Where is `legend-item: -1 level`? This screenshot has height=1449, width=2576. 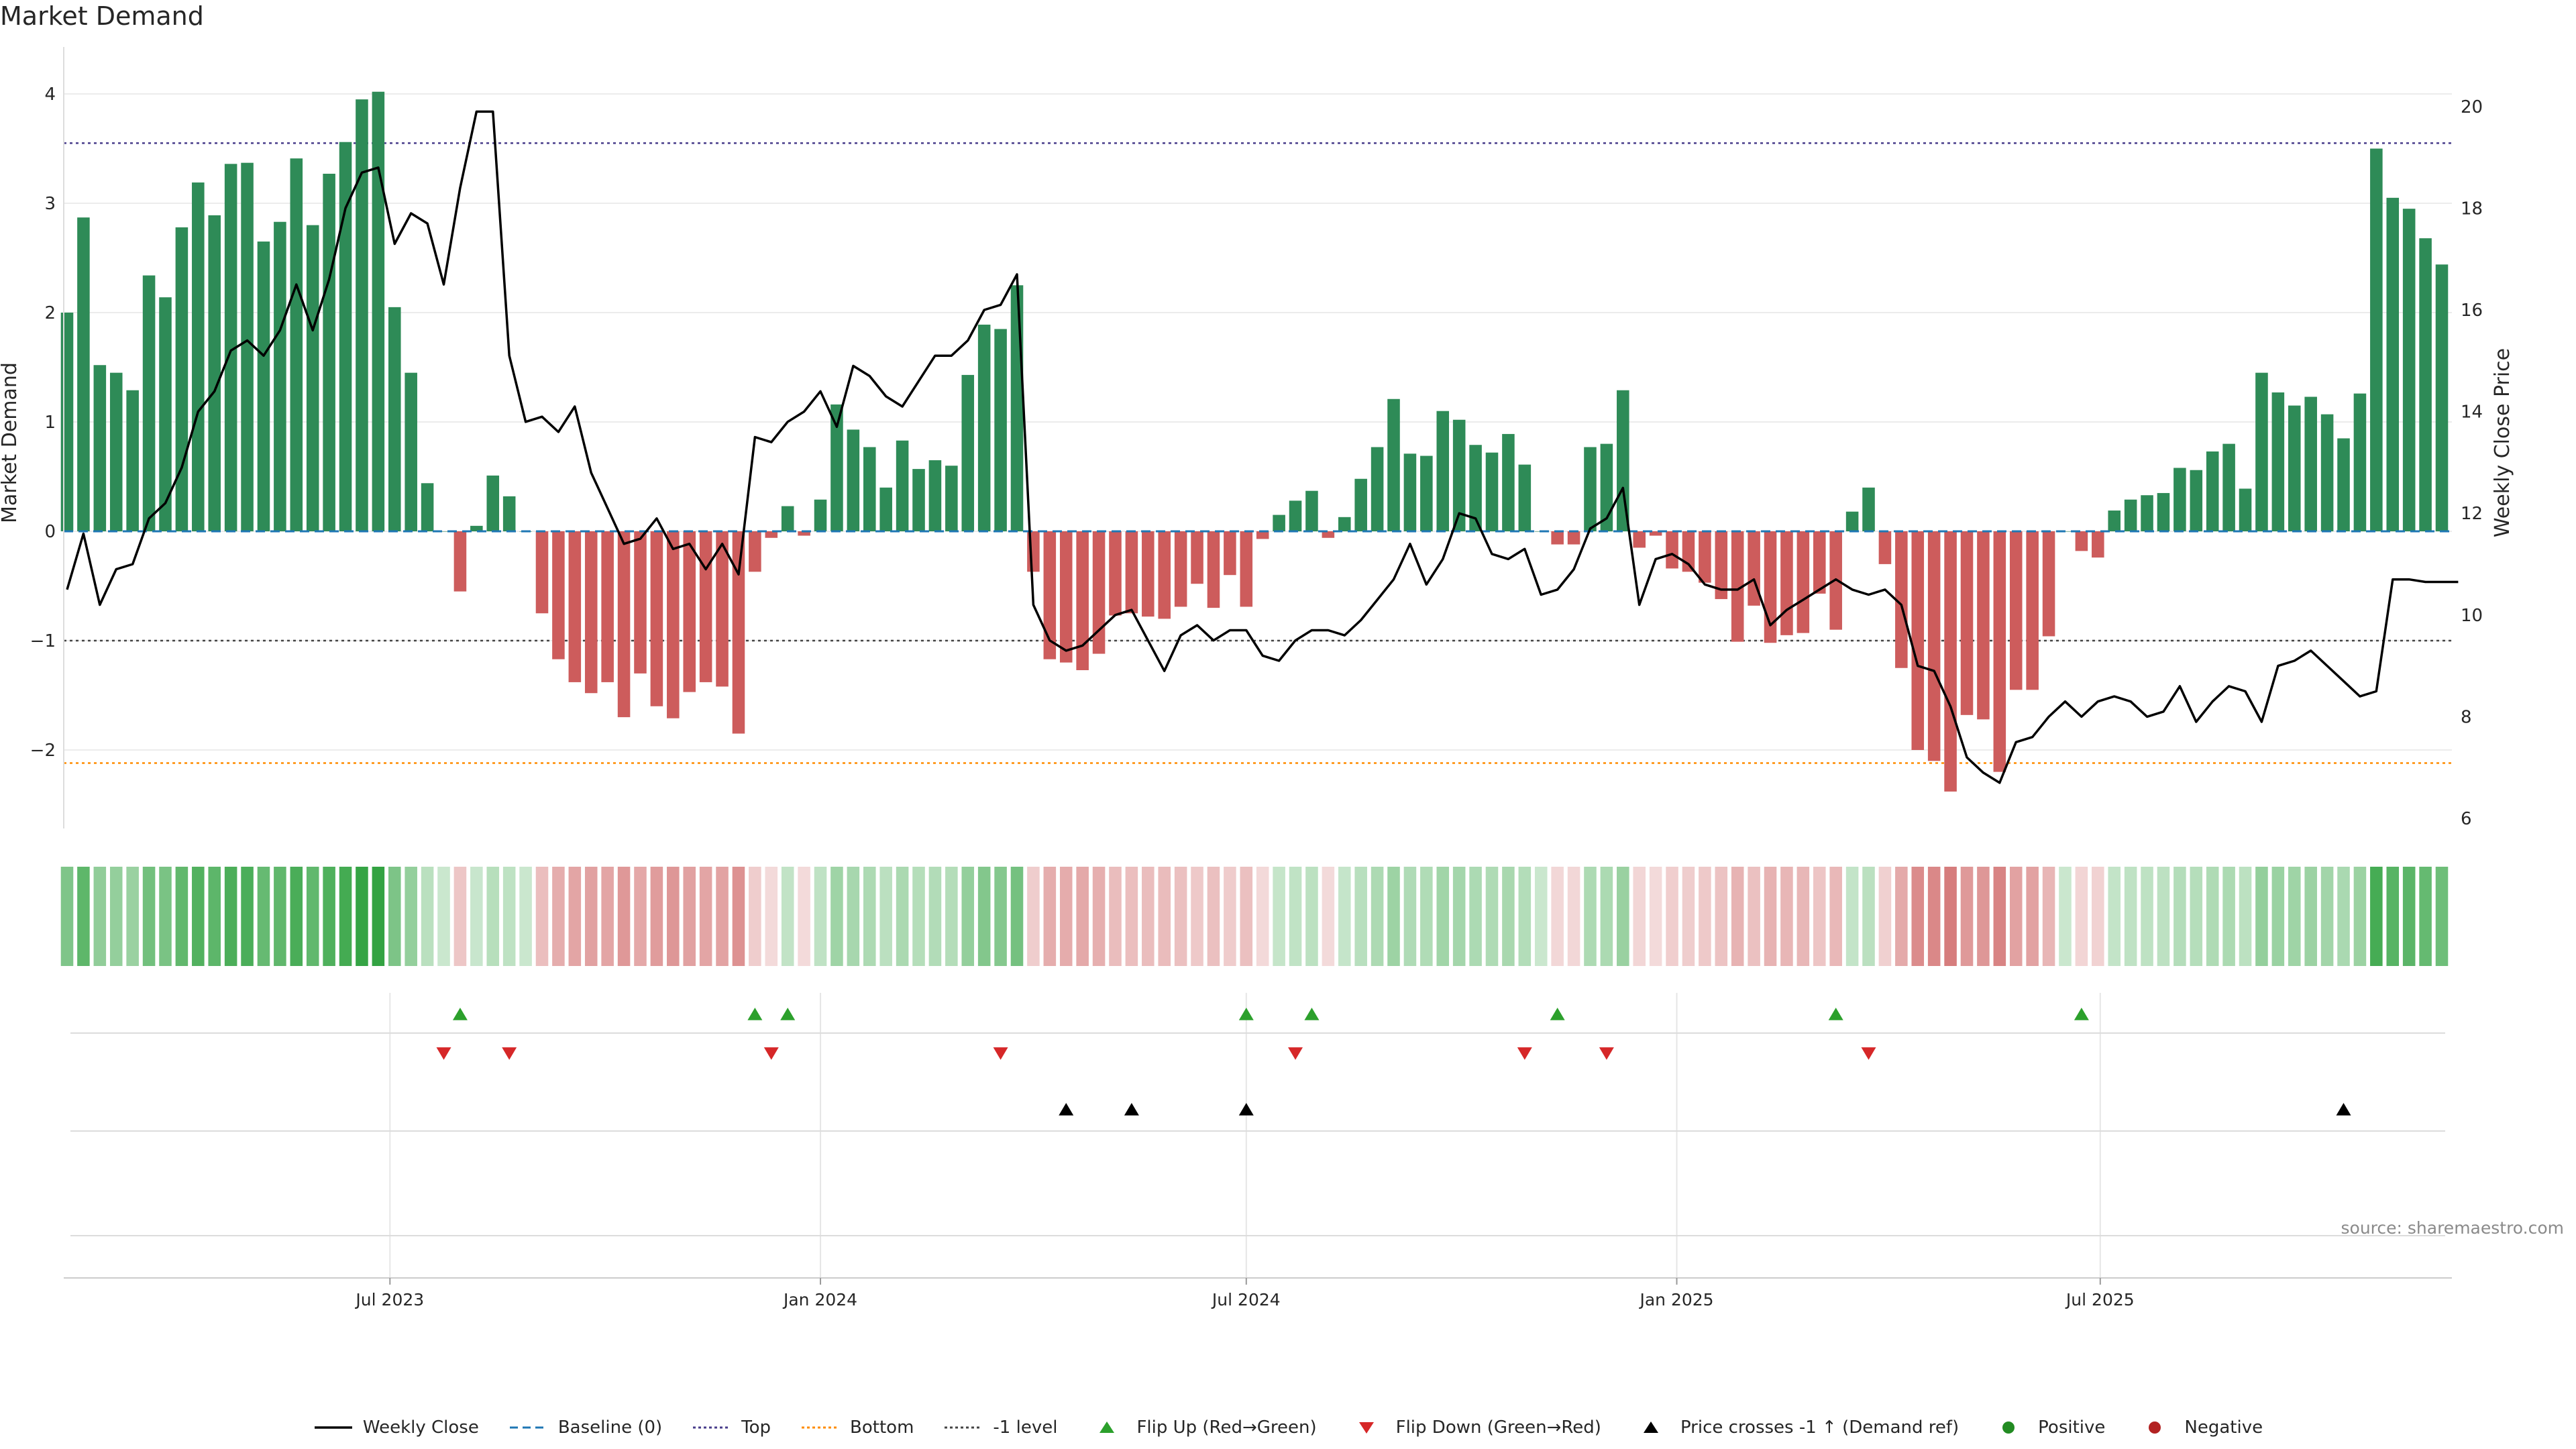
legend-item: -1 level is located at coordinates (1000, 1427).